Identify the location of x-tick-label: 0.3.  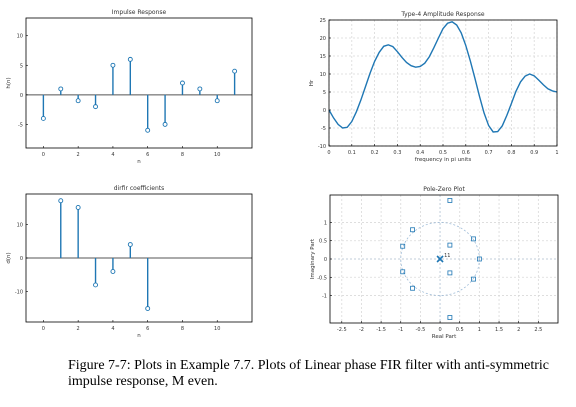
(397, 153).